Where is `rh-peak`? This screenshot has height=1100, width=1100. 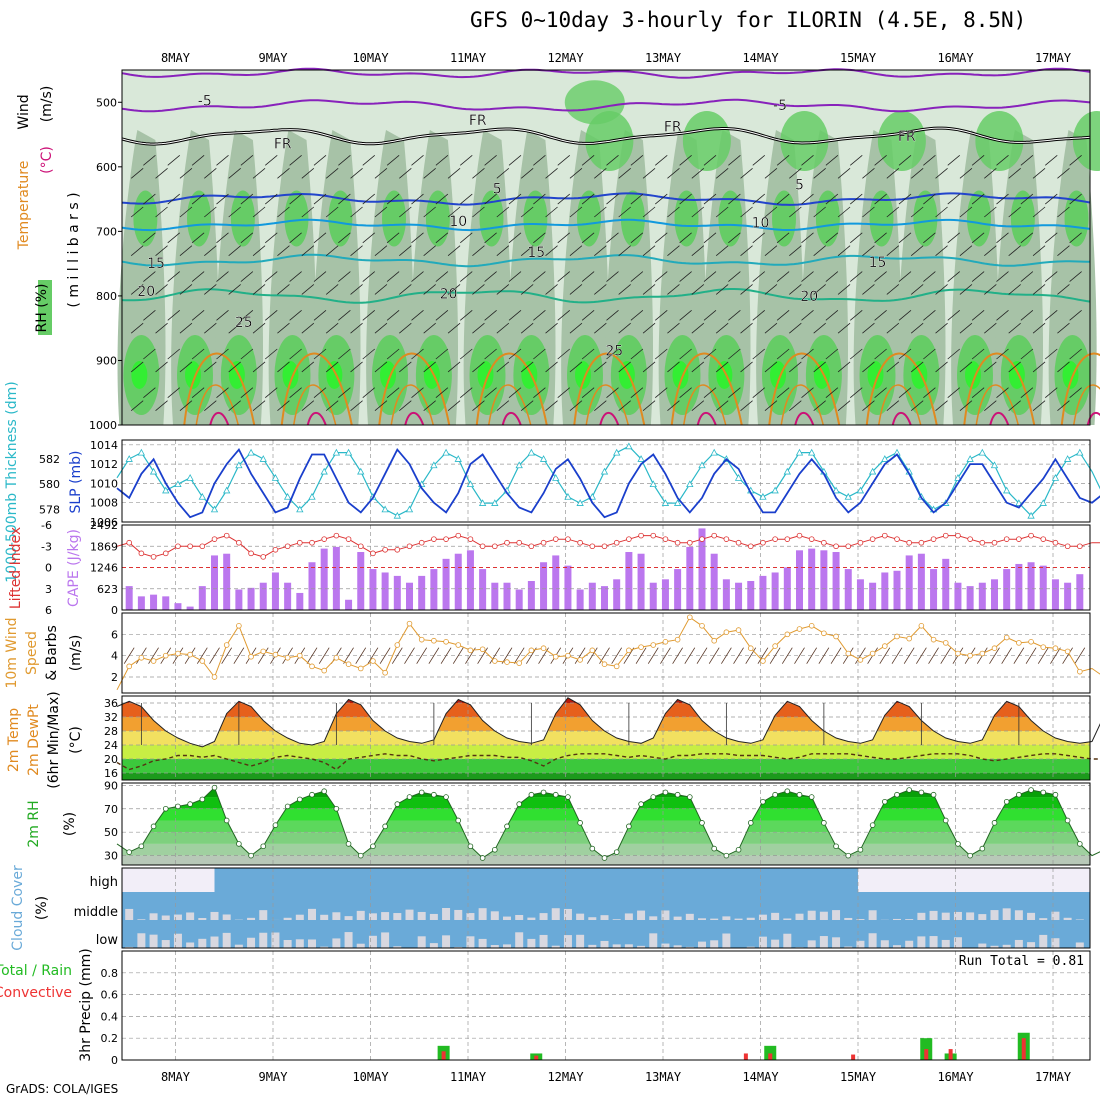 rh-peak is located at coordinates (583, 375).